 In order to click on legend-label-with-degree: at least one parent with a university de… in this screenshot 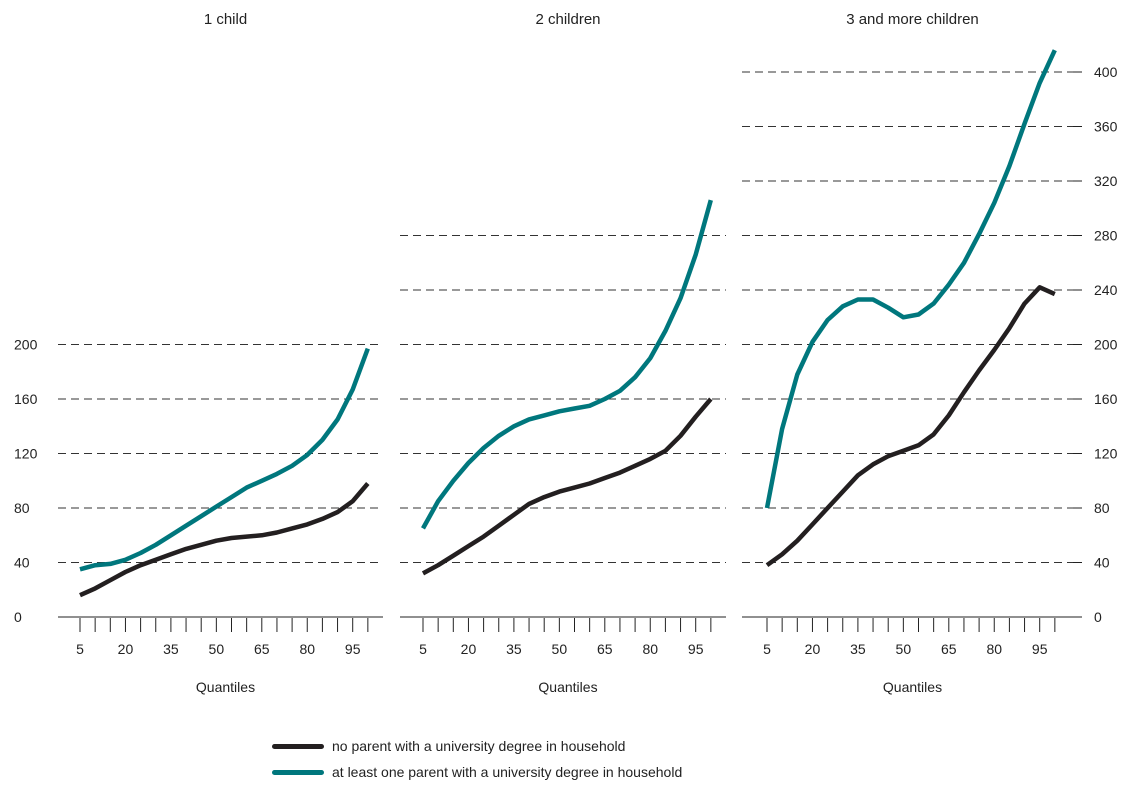, I will do `click(507, 772)`.